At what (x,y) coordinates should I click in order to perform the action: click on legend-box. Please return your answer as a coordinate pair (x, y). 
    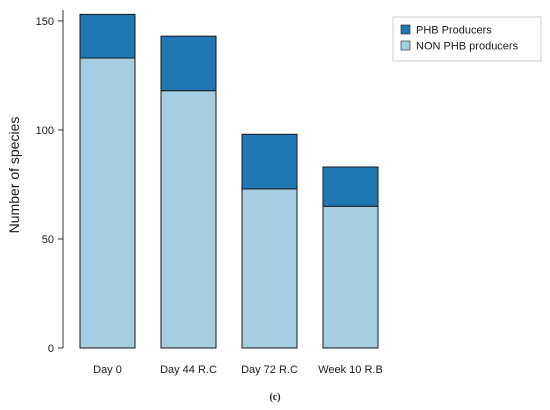
    Looking at the image, I should click on (467, 39).